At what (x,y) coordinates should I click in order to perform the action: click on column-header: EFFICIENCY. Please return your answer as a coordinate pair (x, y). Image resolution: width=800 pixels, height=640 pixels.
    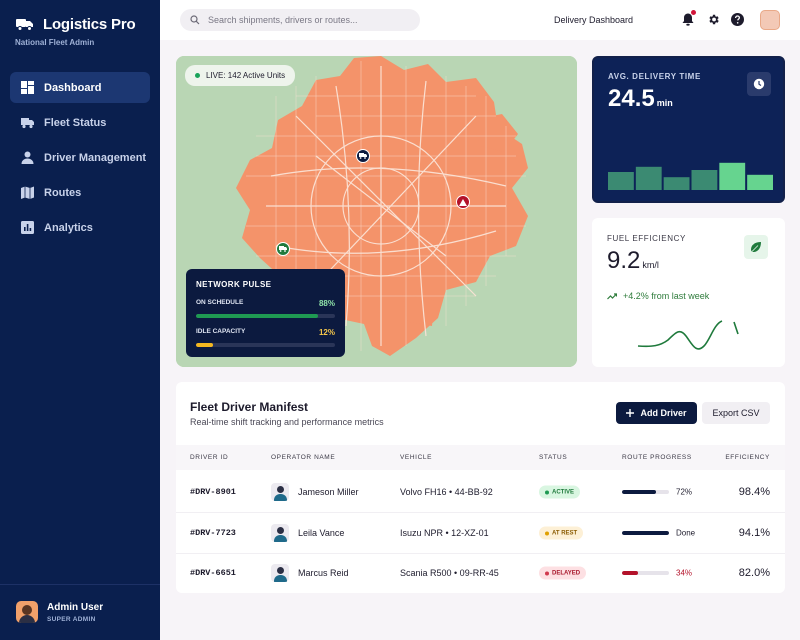
    Looking at the image, I should click on (747, 457).